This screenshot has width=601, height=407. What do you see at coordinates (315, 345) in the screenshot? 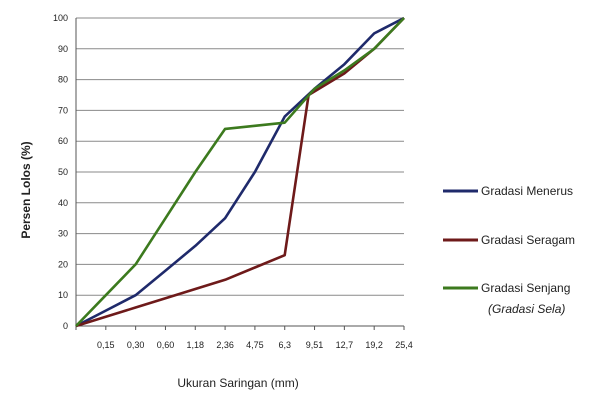
I see `x-tick-label: 9,51` at bounding box center [315, 345].